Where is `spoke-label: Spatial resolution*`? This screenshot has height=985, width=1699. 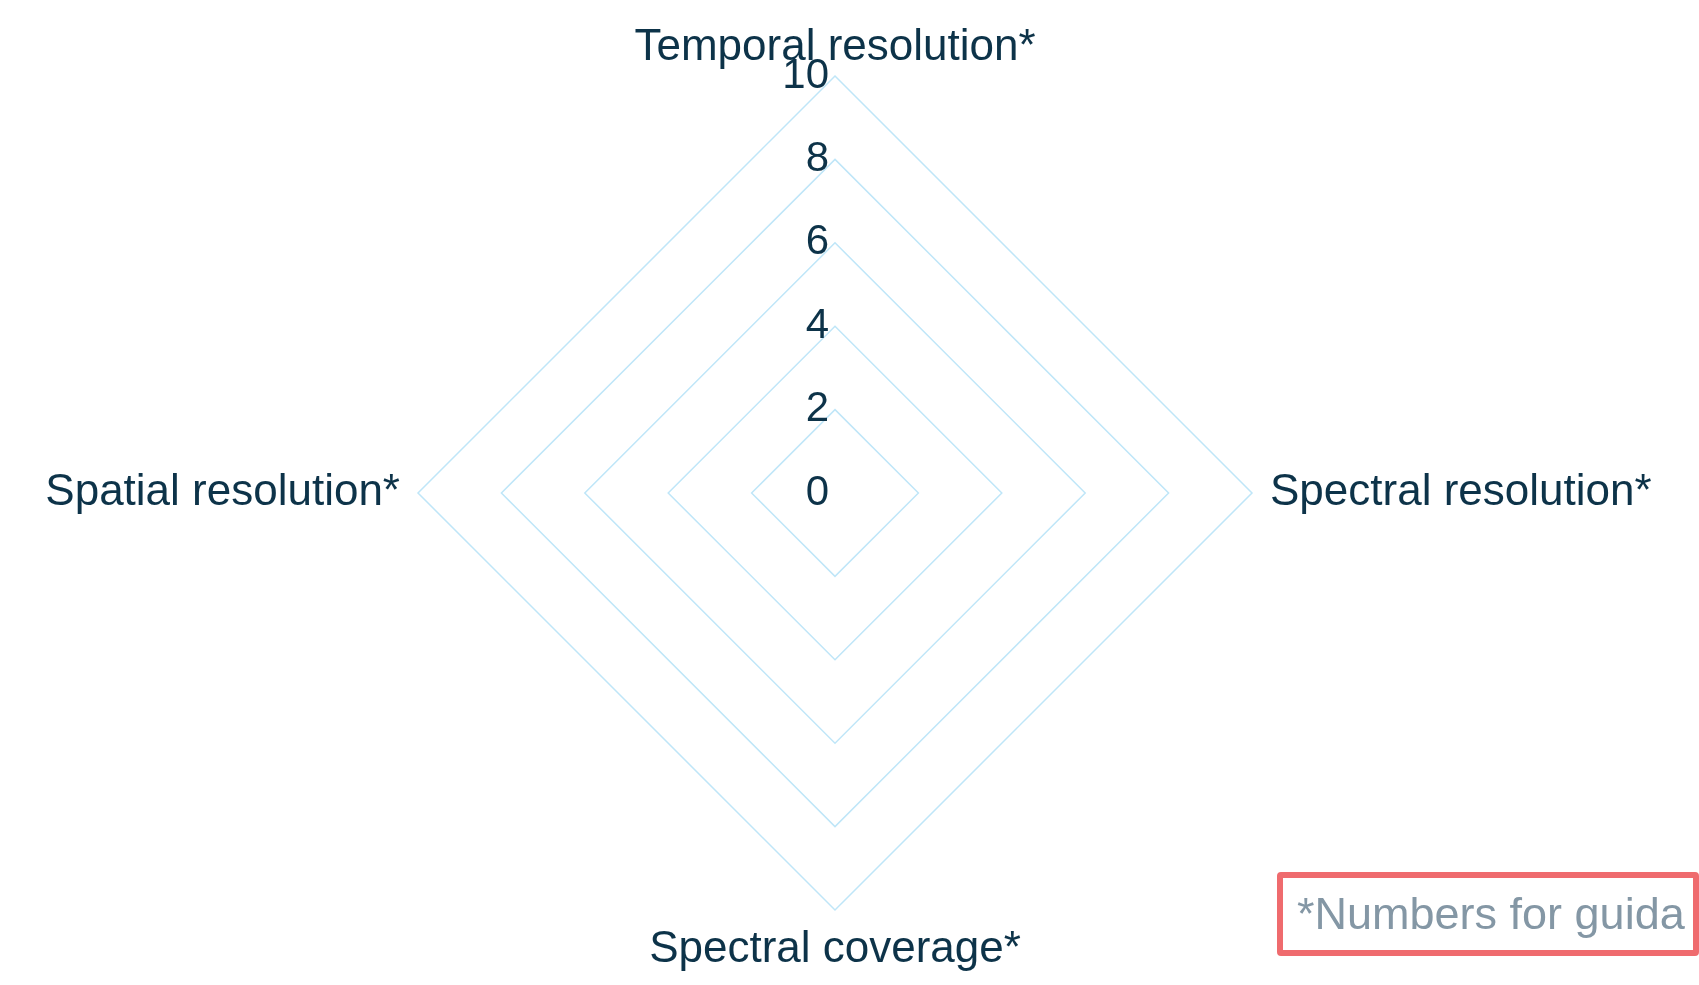
spoke-label: Spatial resolution* is located at coordinates (222, 490).